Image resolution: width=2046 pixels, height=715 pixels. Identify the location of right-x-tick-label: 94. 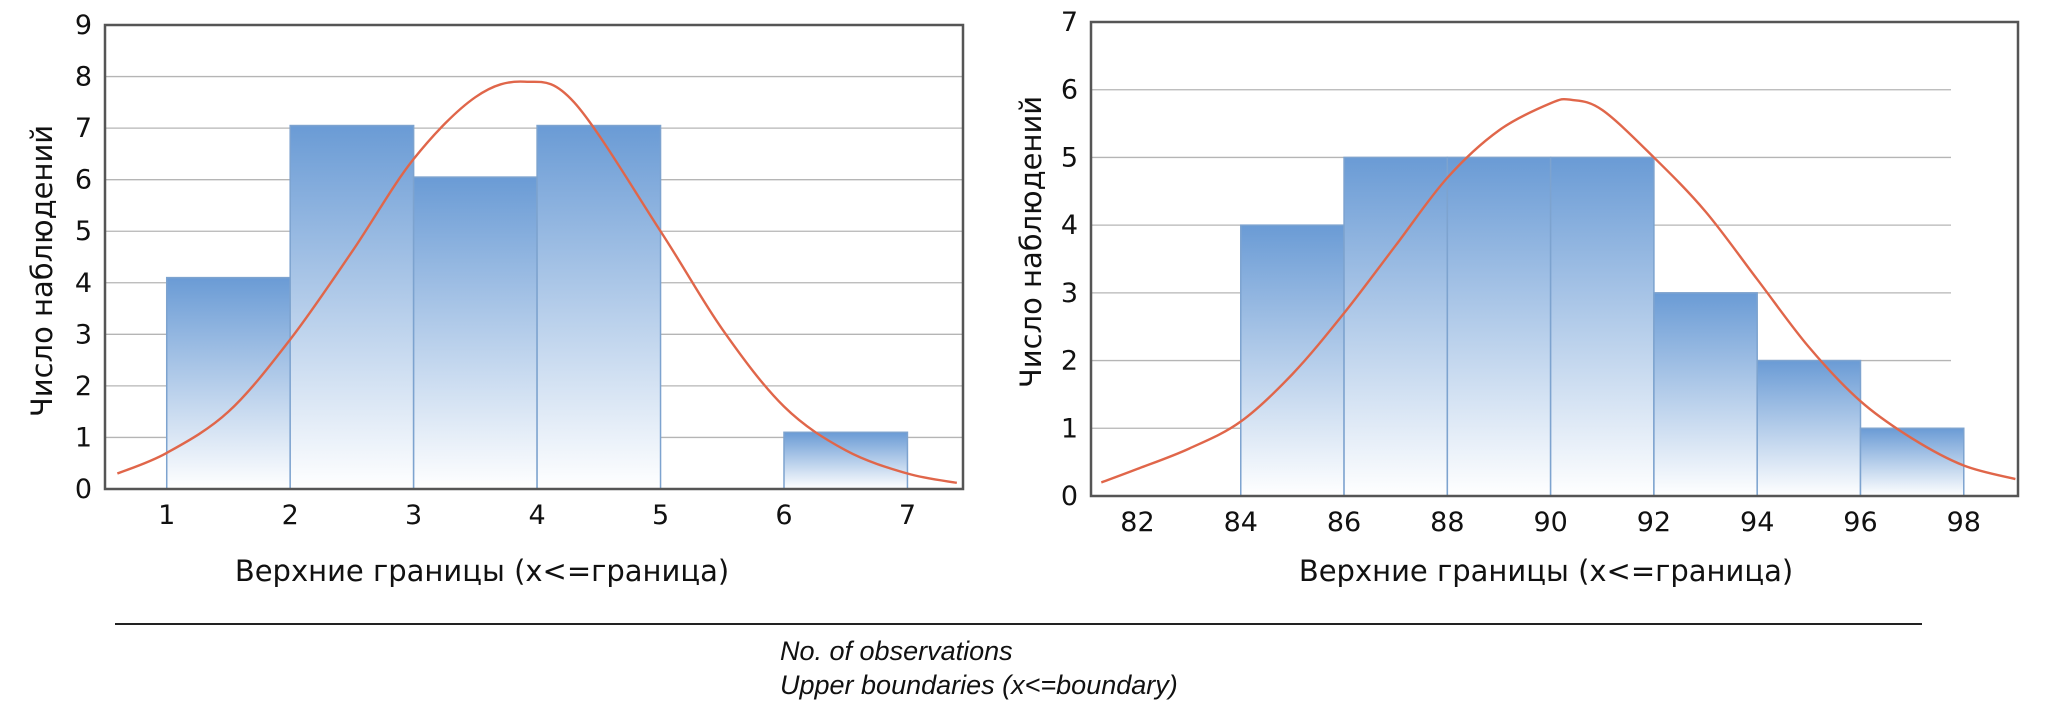
(1757, 522).